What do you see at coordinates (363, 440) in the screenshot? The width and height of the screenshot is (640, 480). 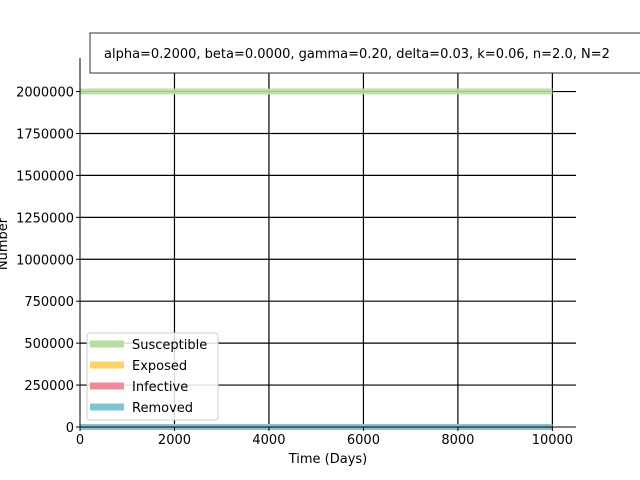 I see `x-tick-label: 6000` at bounding box center [363, 440].